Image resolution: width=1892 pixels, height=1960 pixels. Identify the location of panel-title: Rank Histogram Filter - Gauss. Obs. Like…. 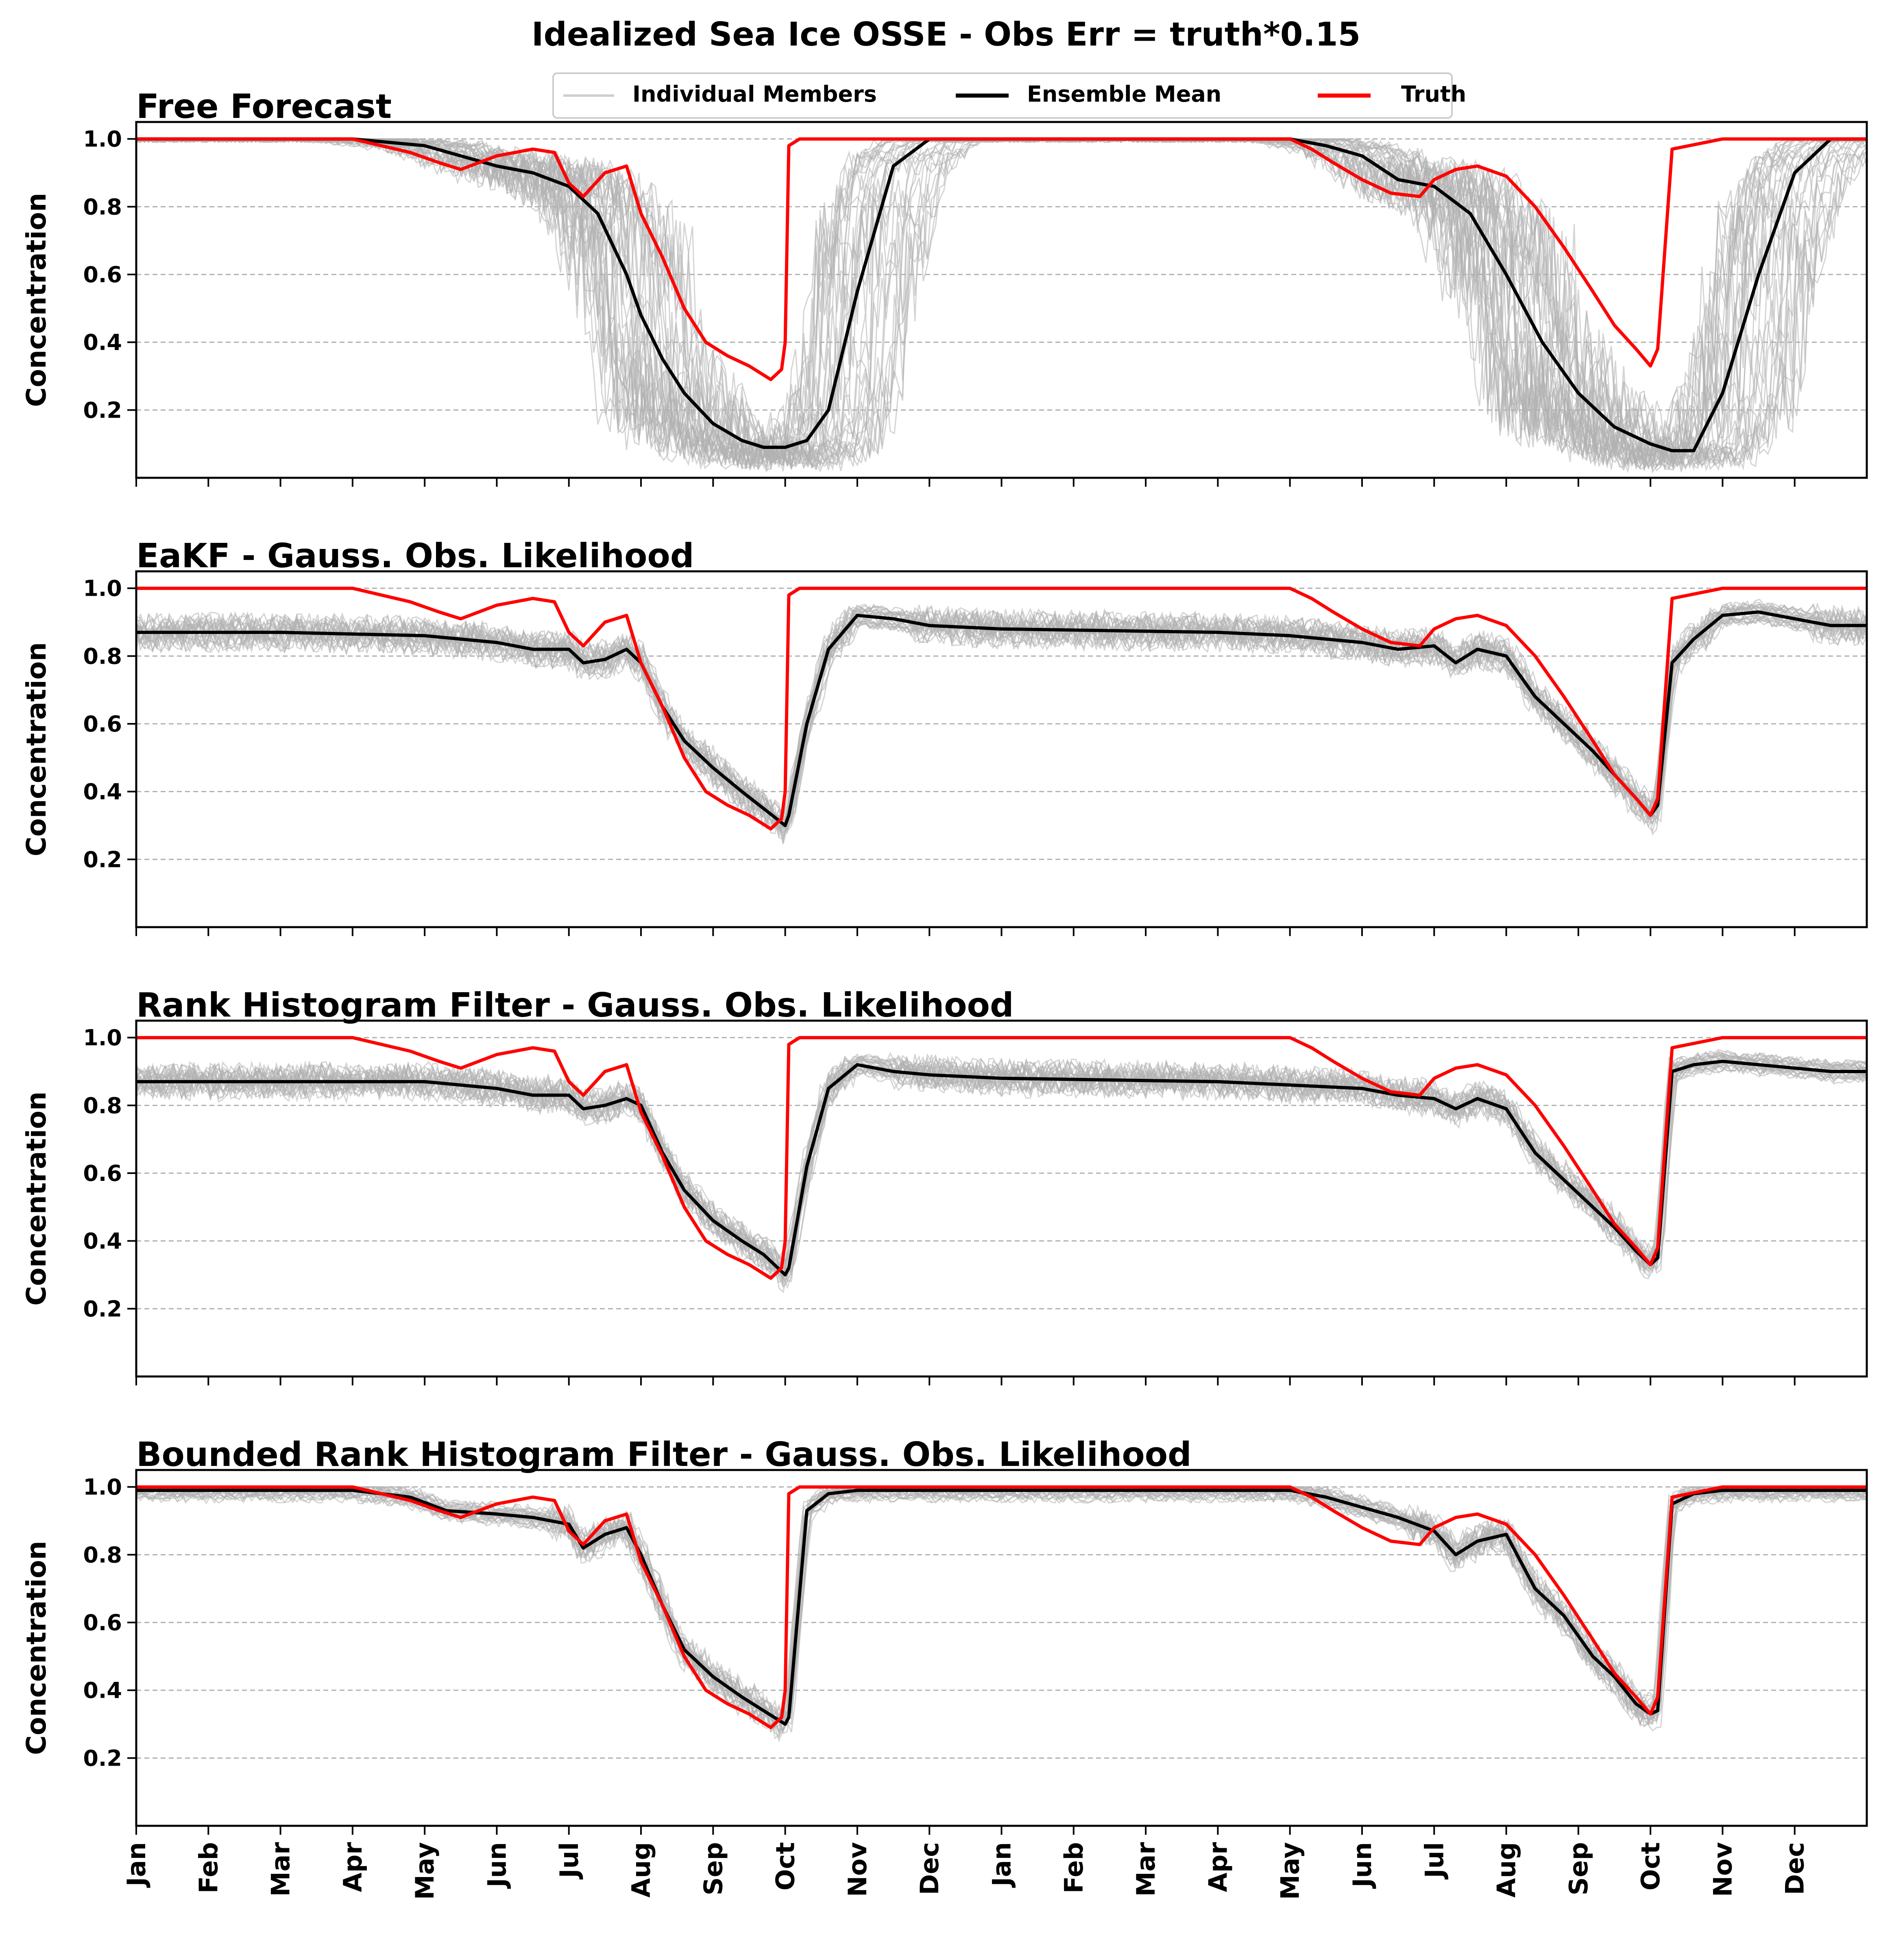
(575, 1005).